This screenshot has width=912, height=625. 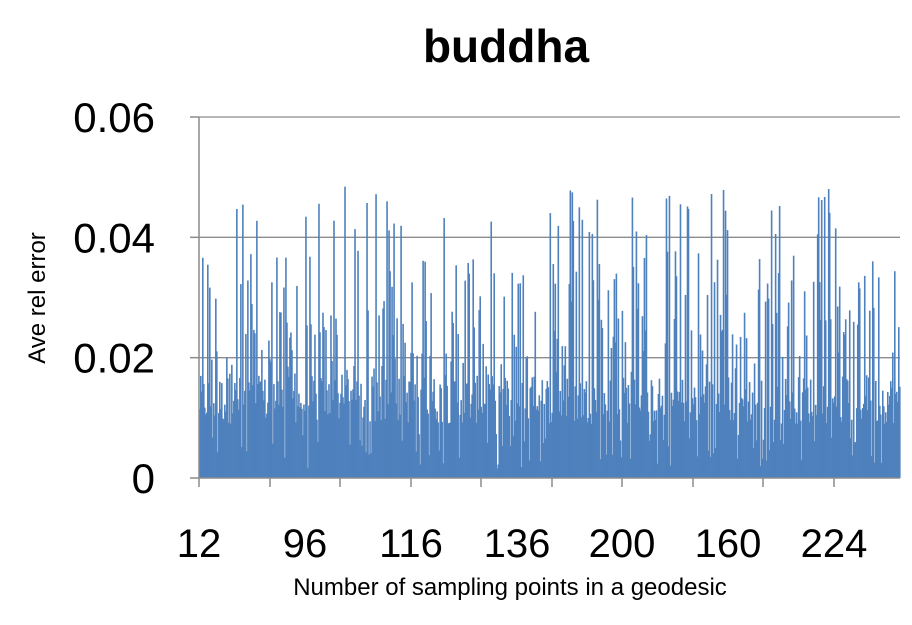 What do you see at coordinates (517, 544) in the screenshot?
I see `x-tick-label: 136` at bounding box center [517, 544].